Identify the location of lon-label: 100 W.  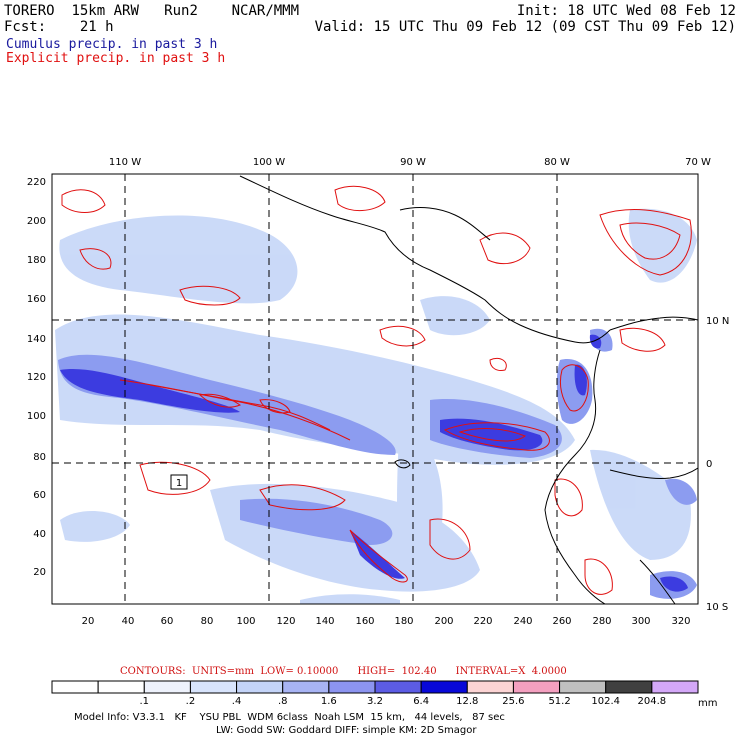
(269, 162).